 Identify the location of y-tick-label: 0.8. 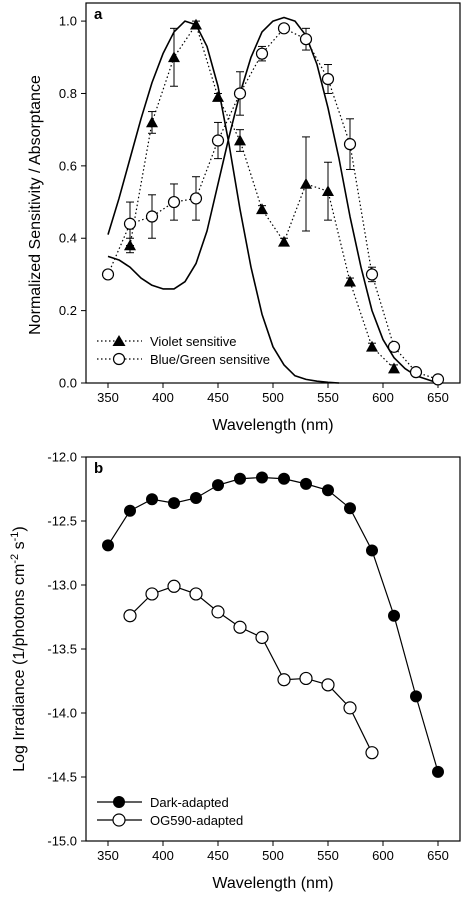
(68, 93).